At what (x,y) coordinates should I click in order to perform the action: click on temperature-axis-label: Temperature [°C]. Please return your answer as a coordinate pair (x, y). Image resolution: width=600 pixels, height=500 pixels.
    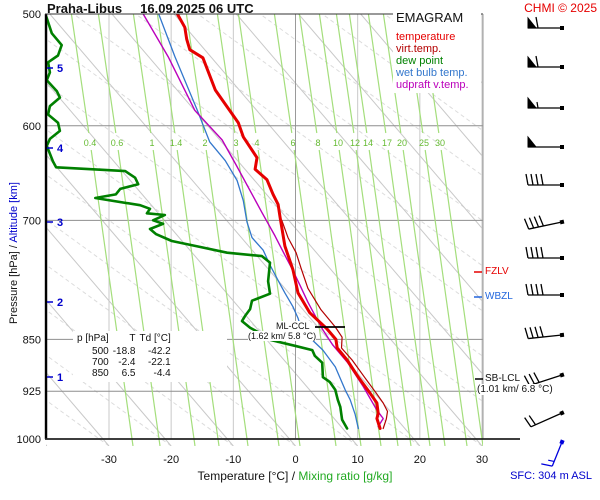
    Looking at the image, I should click on (243, 476).